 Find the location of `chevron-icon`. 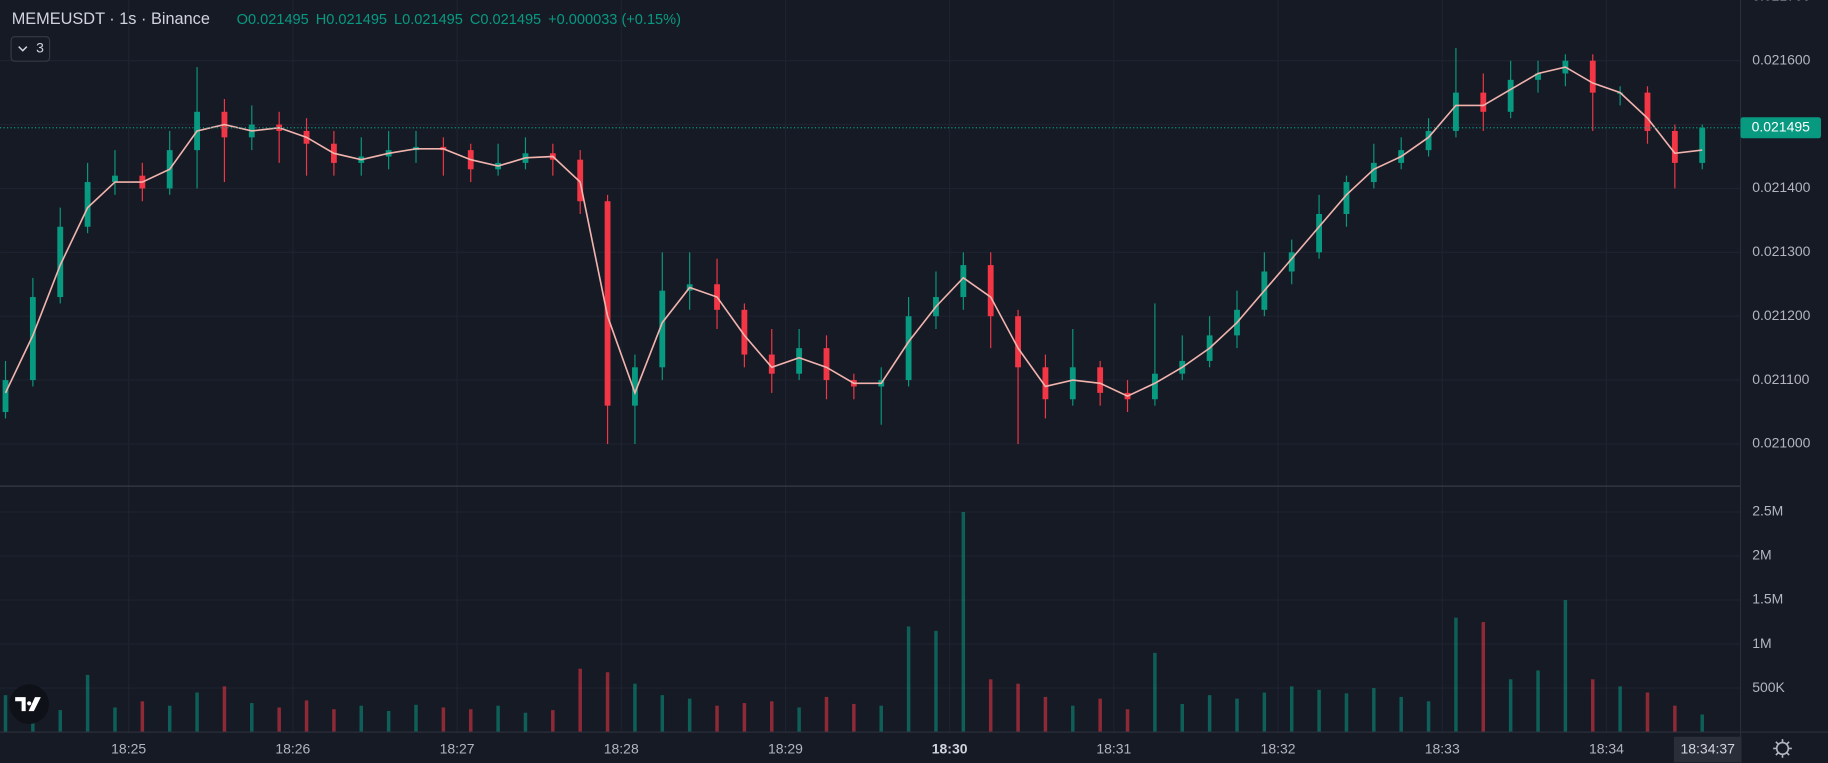

chevron-icon is located at coordinates (23, 49).